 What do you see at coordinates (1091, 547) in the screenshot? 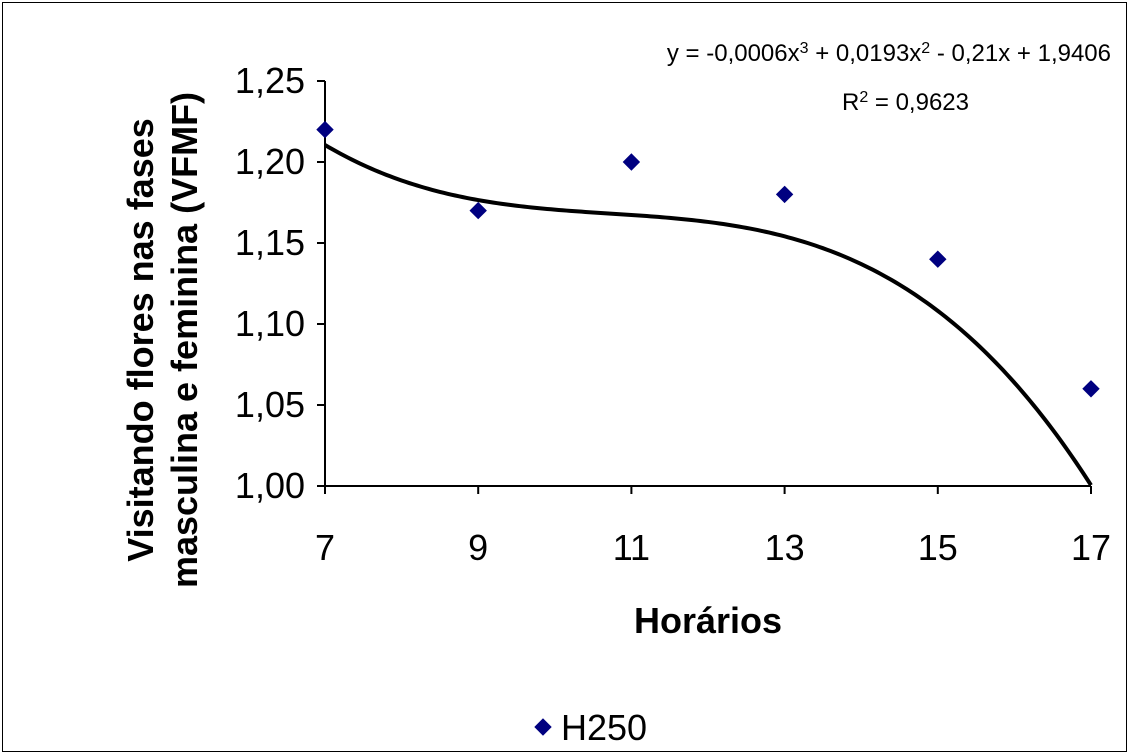
I see `x-tick-label: 17` at bounding box center [1091, 547].